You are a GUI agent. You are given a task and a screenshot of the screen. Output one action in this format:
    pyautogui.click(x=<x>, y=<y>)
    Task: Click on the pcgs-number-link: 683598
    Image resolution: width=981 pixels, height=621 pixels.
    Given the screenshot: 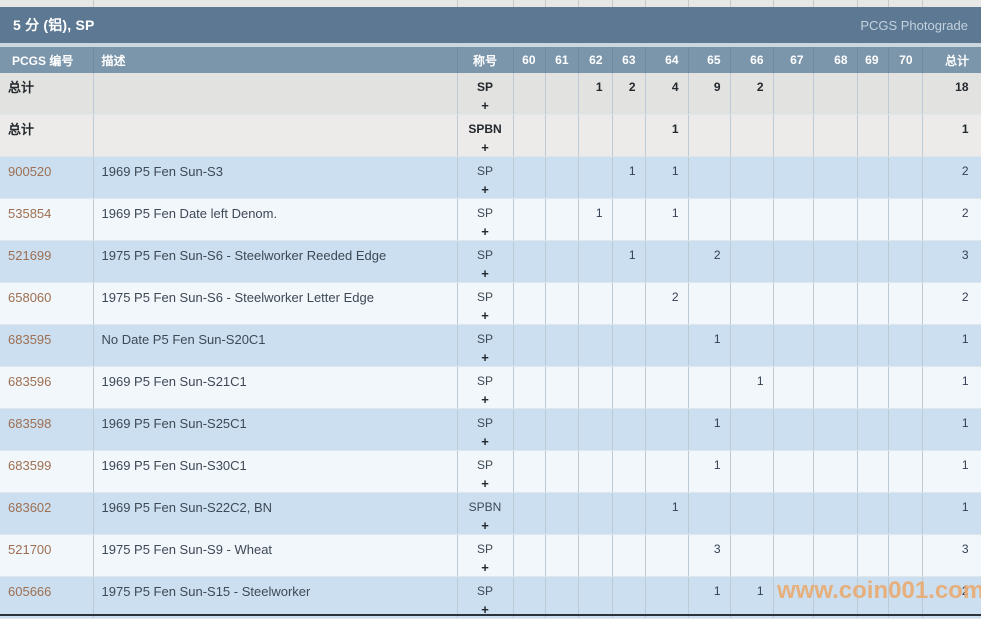 What is the action you would take?
    pyautogui.click(x=30, y=424)
    